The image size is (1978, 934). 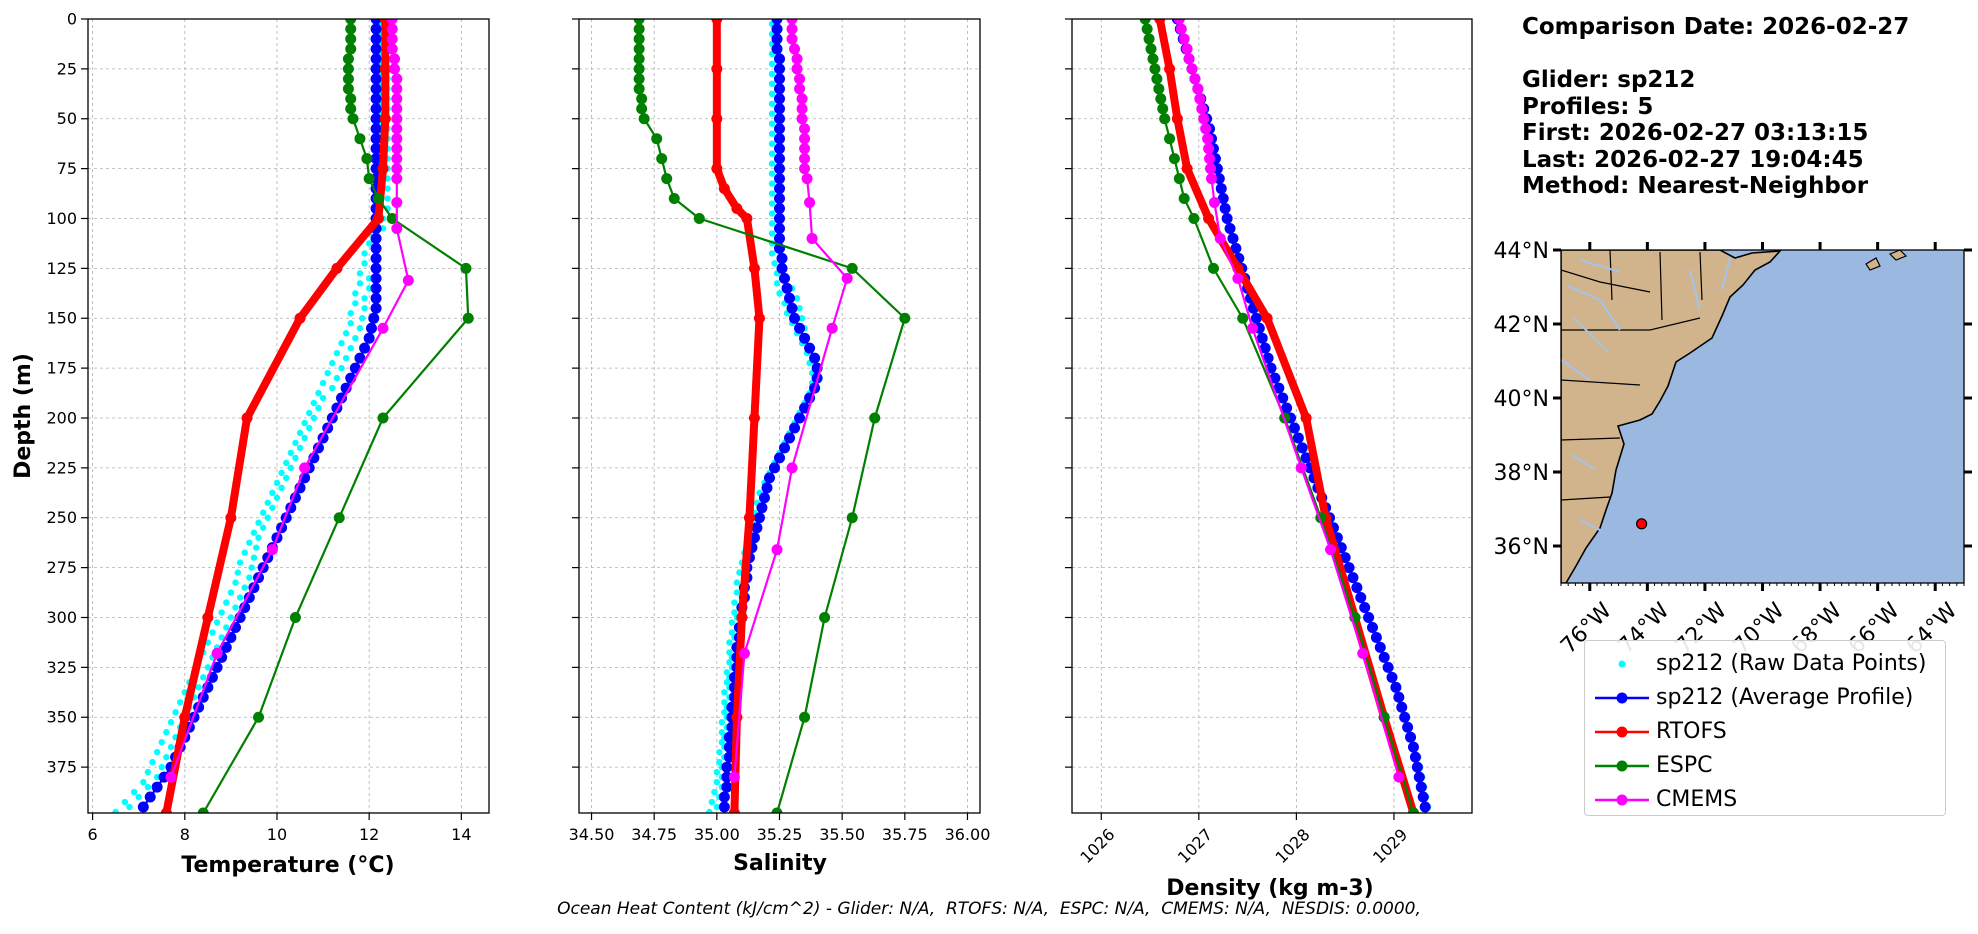 What do you see at coordinates (61, 417) in the screenshot?
I see `y-tick-label: 200` at bounding box center [61, 417].